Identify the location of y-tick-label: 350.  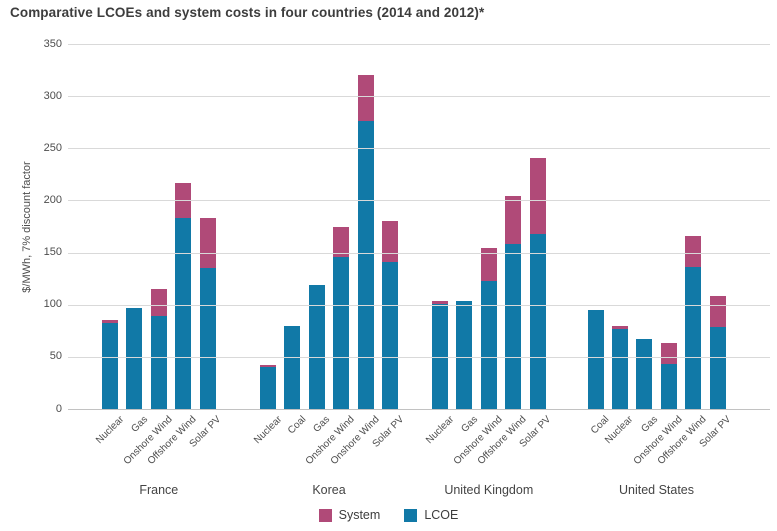
(52, 43).